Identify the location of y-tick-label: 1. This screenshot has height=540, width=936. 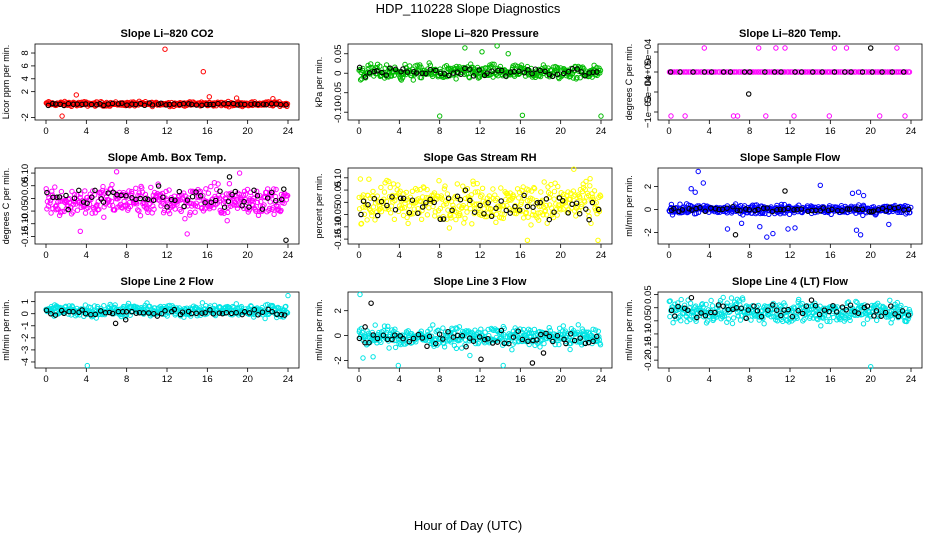
(25, 301).